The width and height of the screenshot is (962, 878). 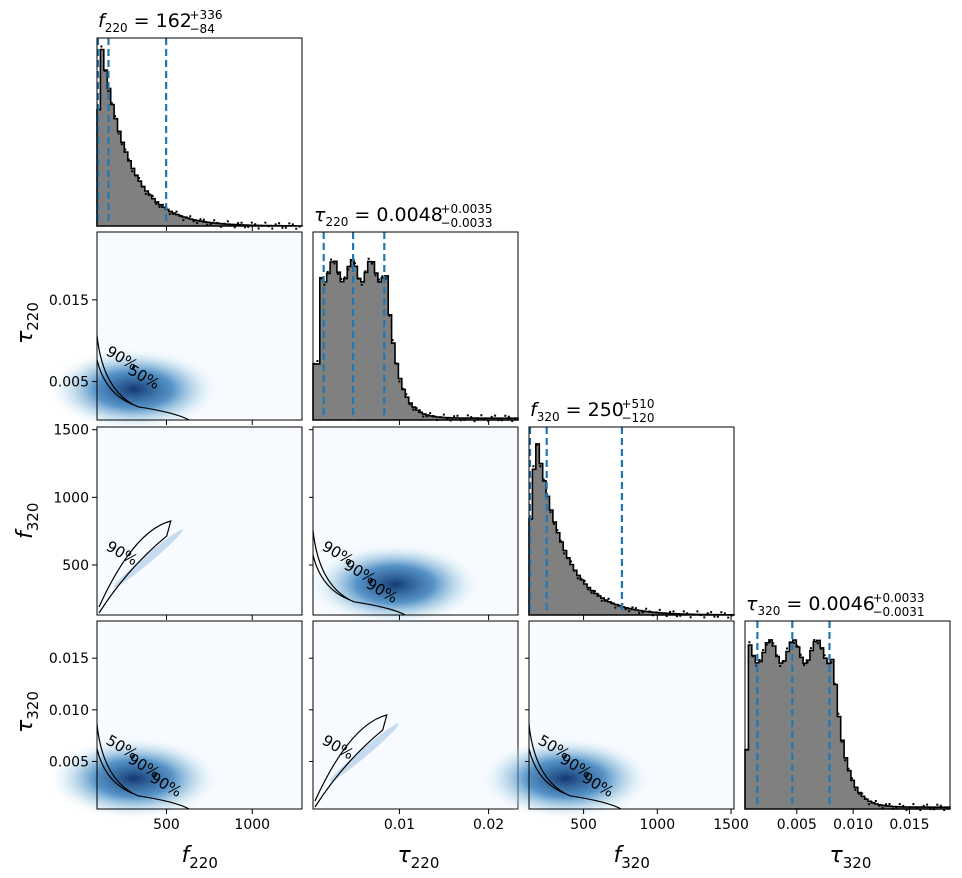 What do you see at coordinates (899, 598) in the screenshot?
I see `diag-title-plus-tau320: +0.0033` at bounding box center [899, 598].